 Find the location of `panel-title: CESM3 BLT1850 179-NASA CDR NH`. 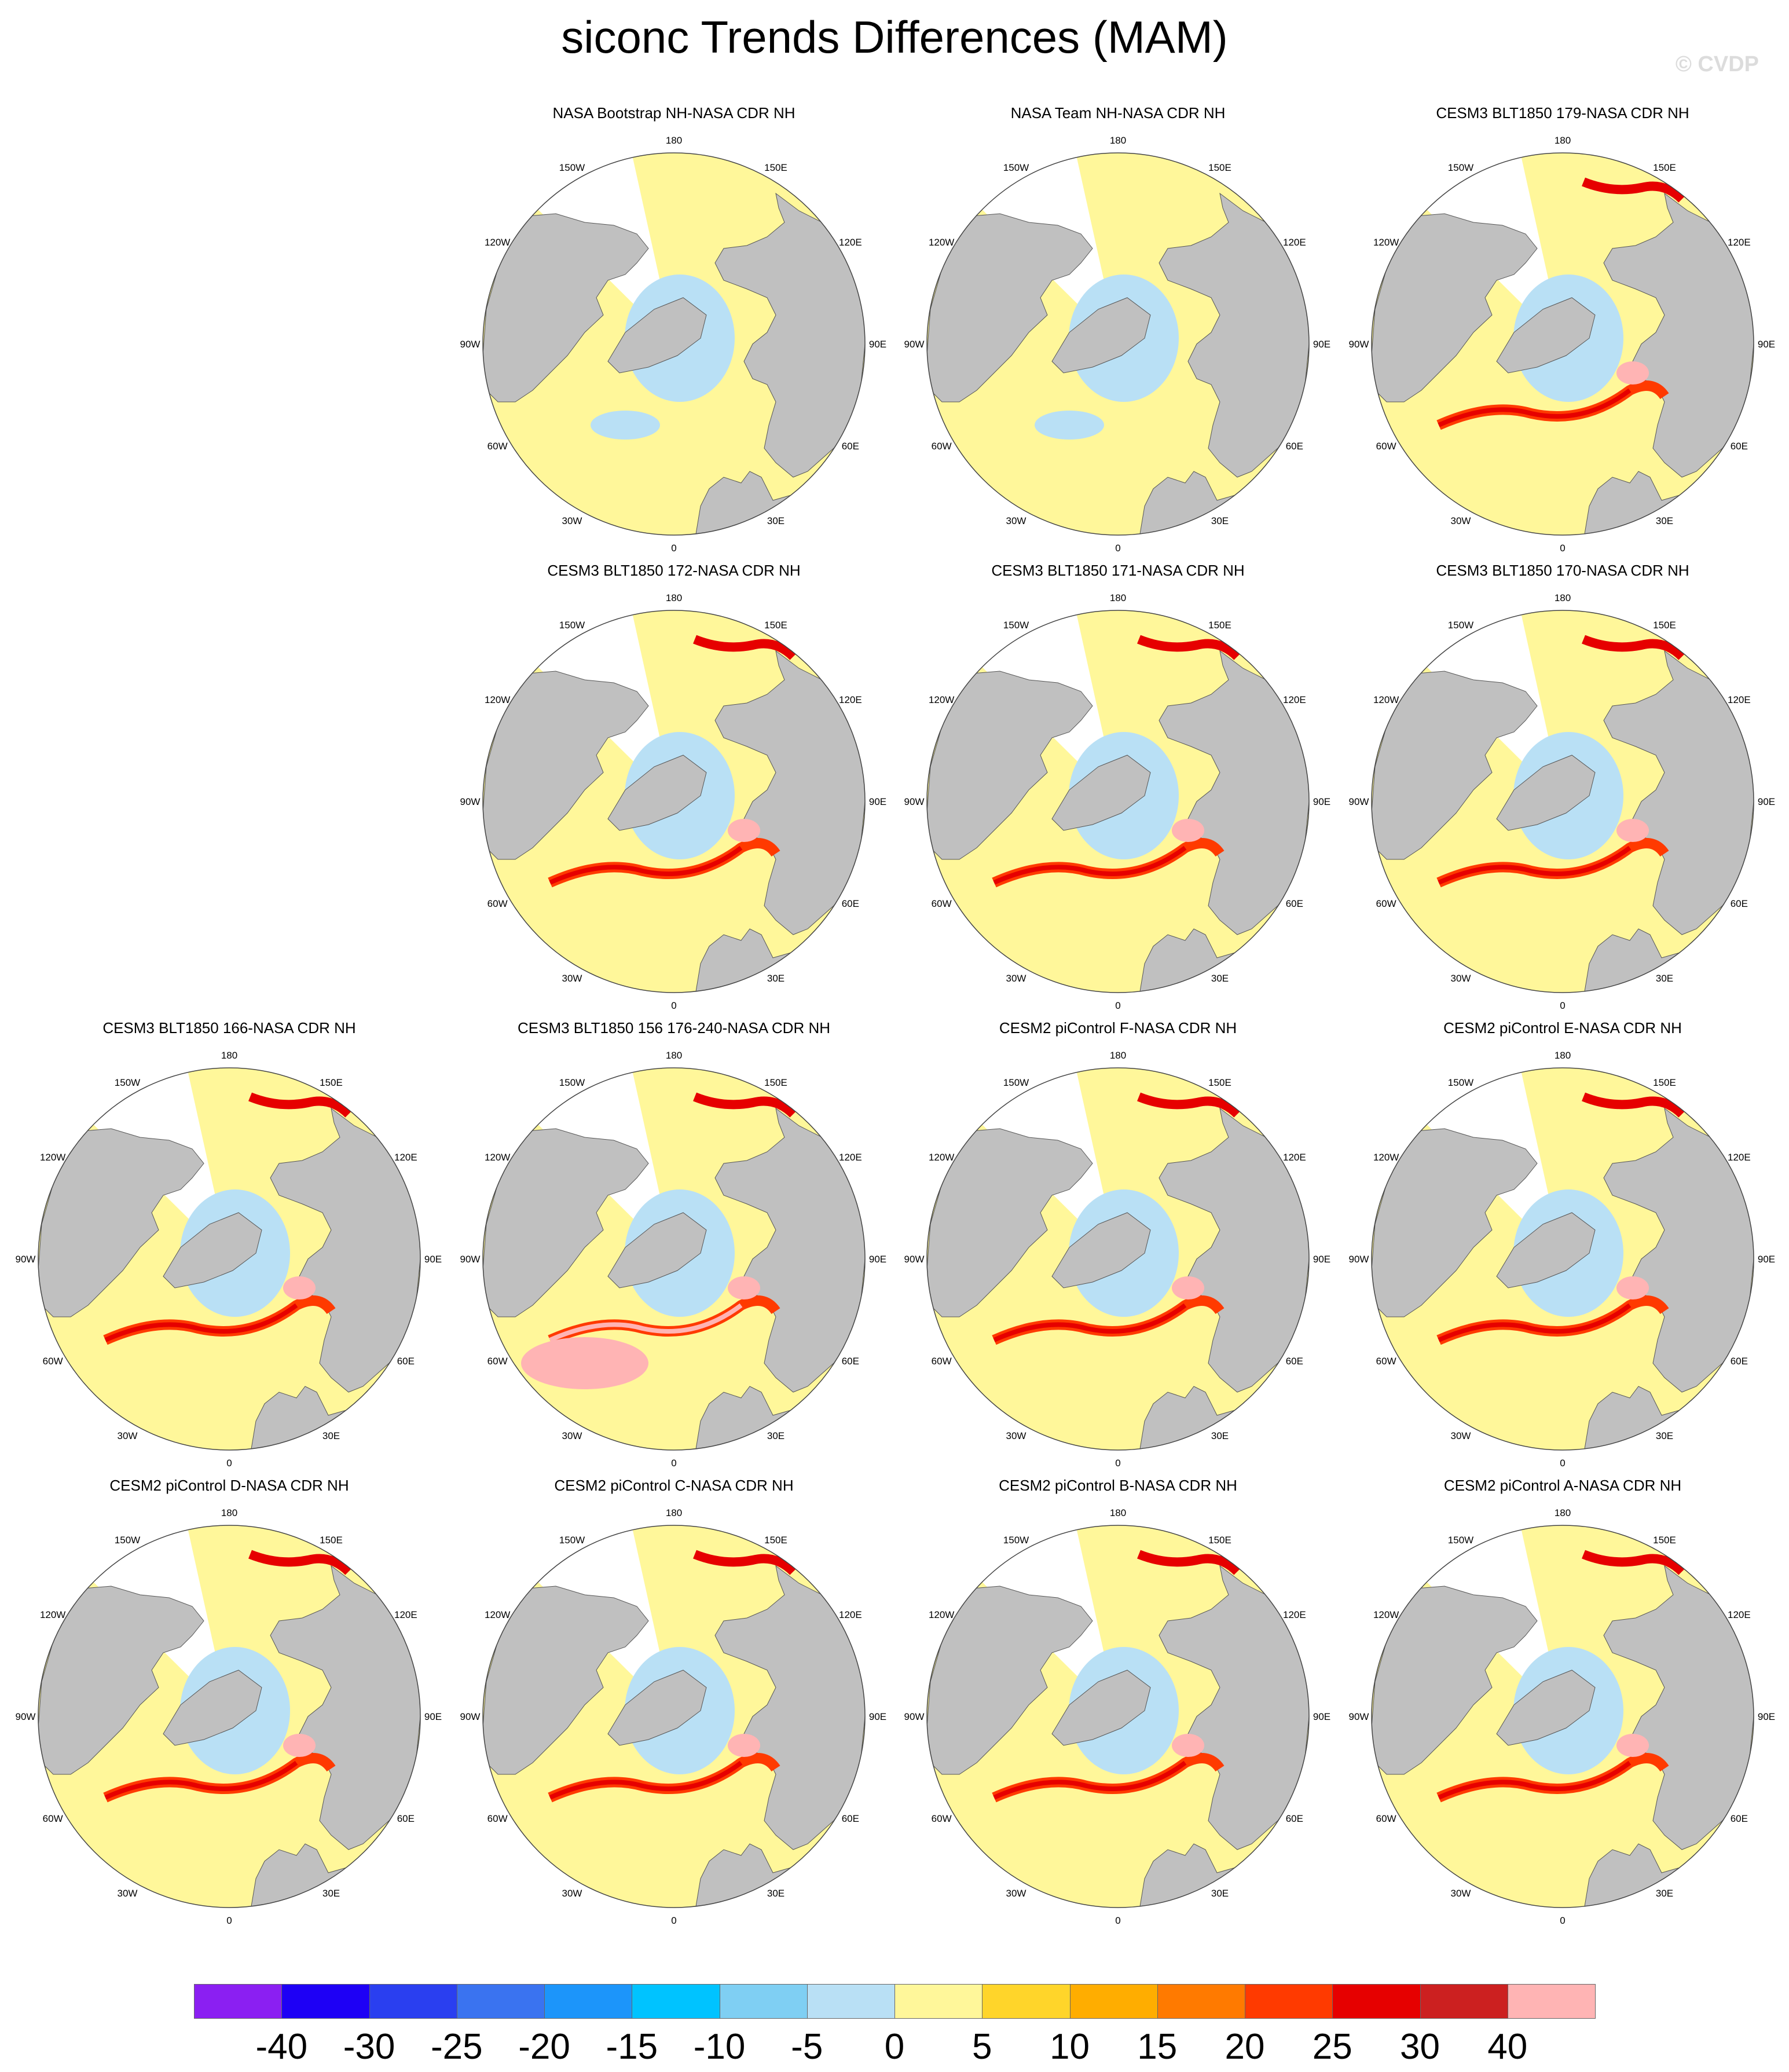

panel-title: CESM3 BLT1850 179-NASA CDR NH is located at coordinates (1562, 113).